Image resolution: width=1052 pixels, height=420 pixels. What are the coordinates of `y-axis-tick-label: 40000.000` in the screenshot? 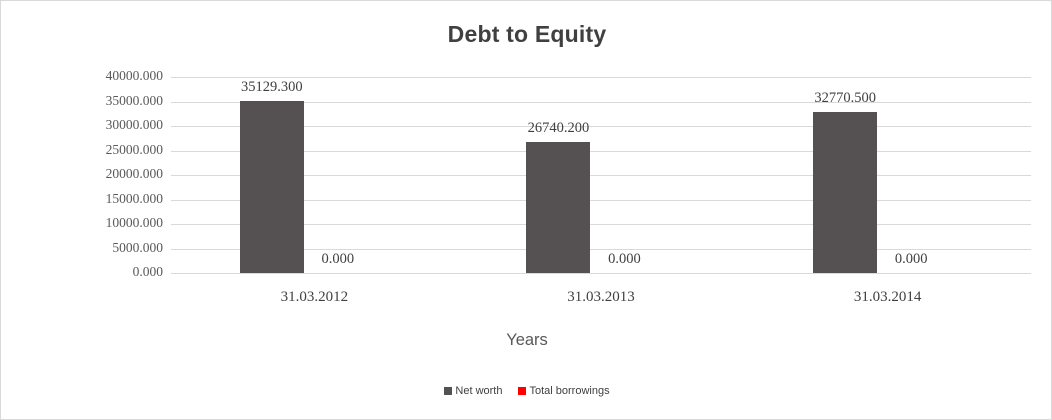 It's located at (134, 75).